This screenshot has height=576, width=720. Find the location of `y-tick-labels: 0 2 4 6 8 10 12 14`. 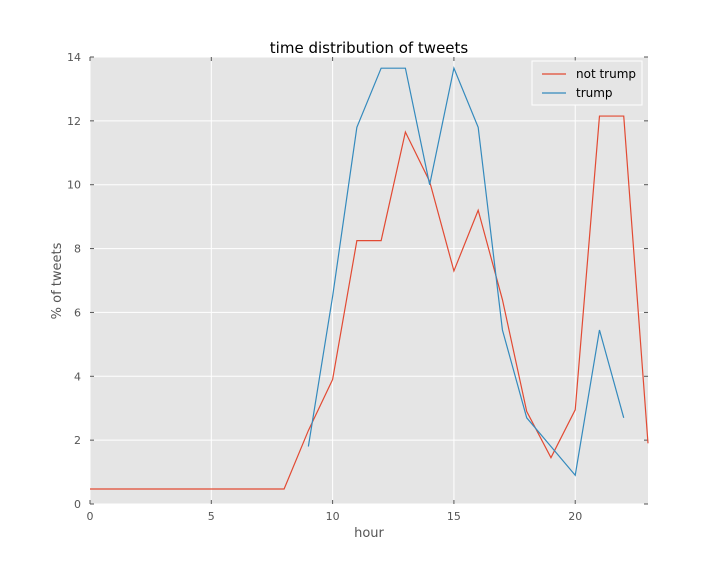

y-tick-labels: 0 2 4 6 8 10 12 14 is located at coordinates (74, 281).